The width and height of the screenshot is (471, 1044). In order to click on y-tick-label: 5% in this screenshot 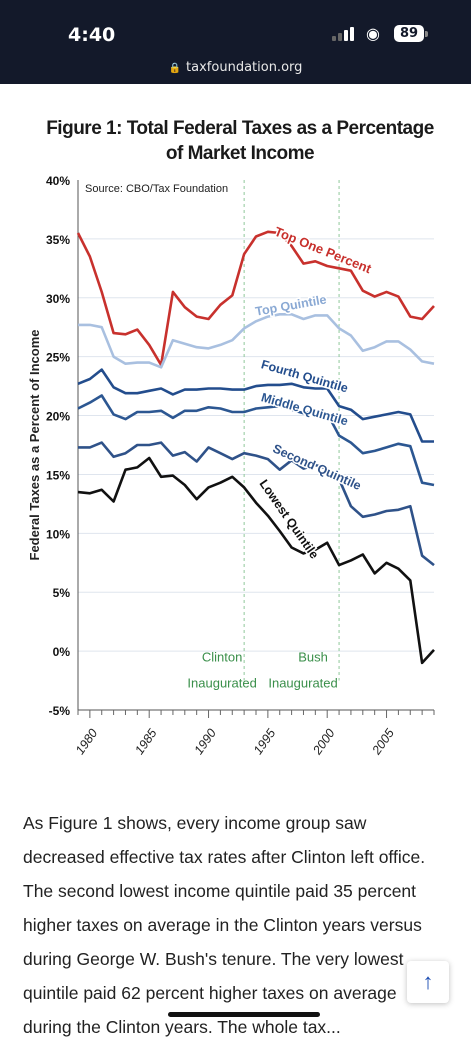, I will do `click(62, 593)`.